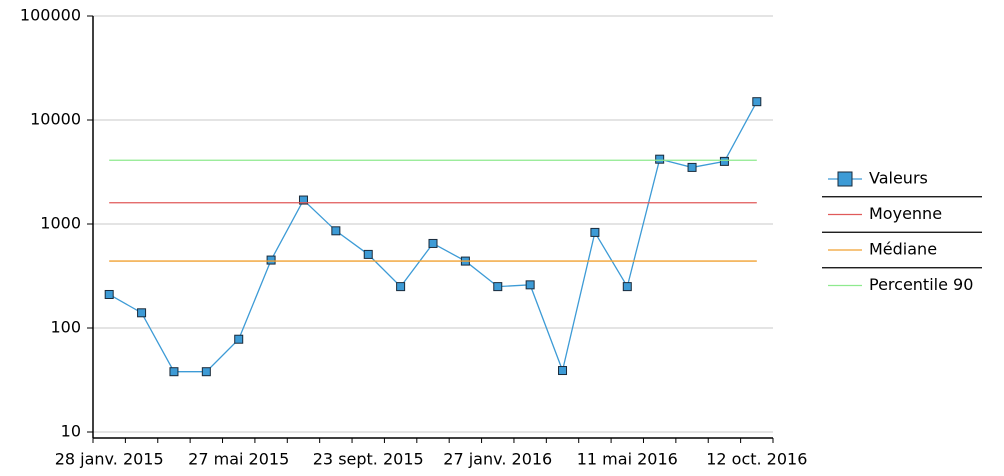 The height and width of the screenshot is (476, 1004). What do you see at coordinates (756, 459) in the screenshot?
I see `x-tick-label: 12 oct. 2016` at bounding box center [756, 459].